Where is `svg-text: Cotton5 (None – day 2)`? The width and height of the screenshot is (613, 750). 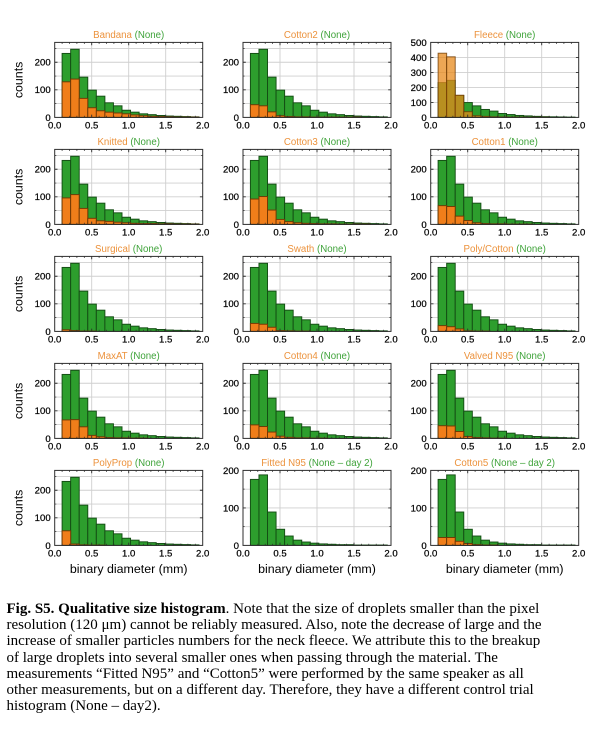 svg-text: Cotton5 (None – day 2) is located at coordinates (504, 463).